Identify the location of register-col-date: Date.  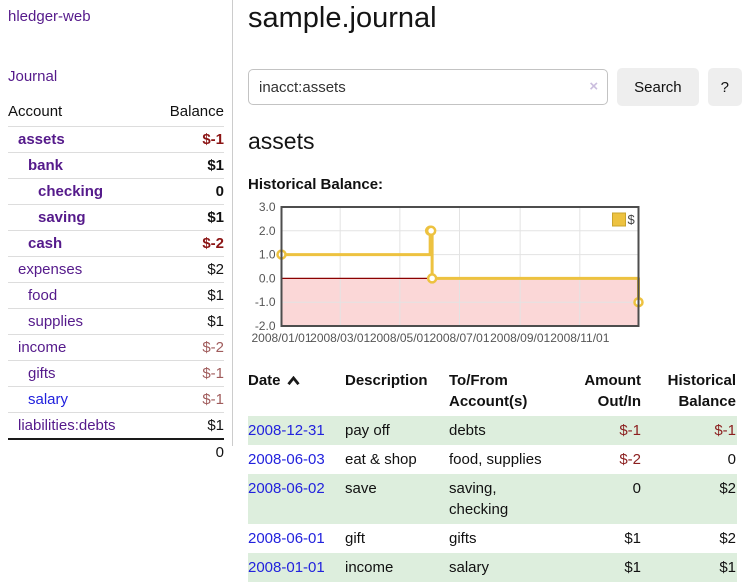
(296, 392).